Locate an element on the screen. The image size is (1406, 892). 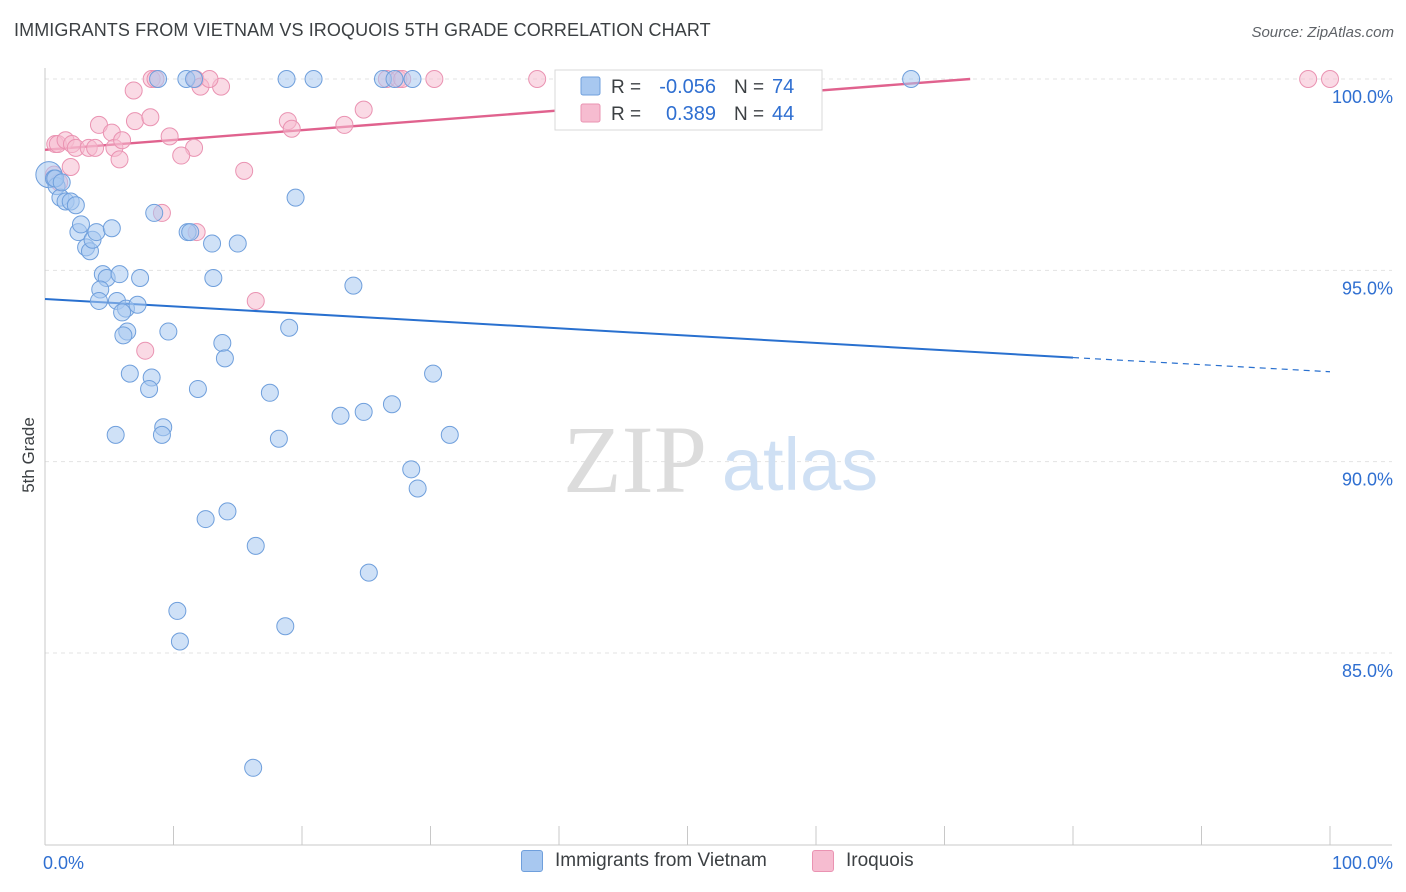
stats-swatch-iroquois is located at coordinates (590, 113).